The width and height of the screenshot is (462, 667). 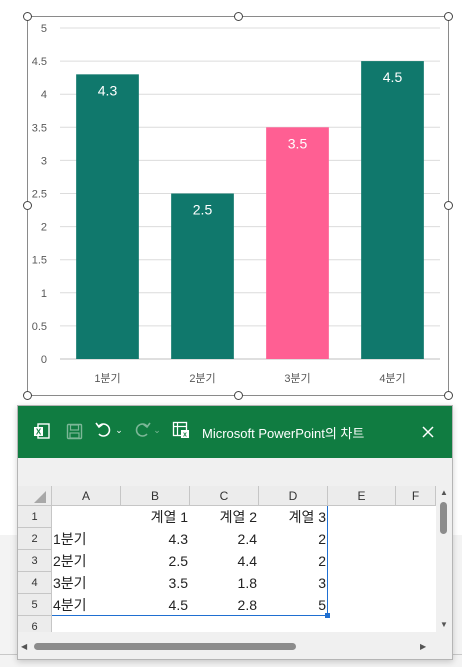 I want to click on column-header: B, so click(x=155, y=496).